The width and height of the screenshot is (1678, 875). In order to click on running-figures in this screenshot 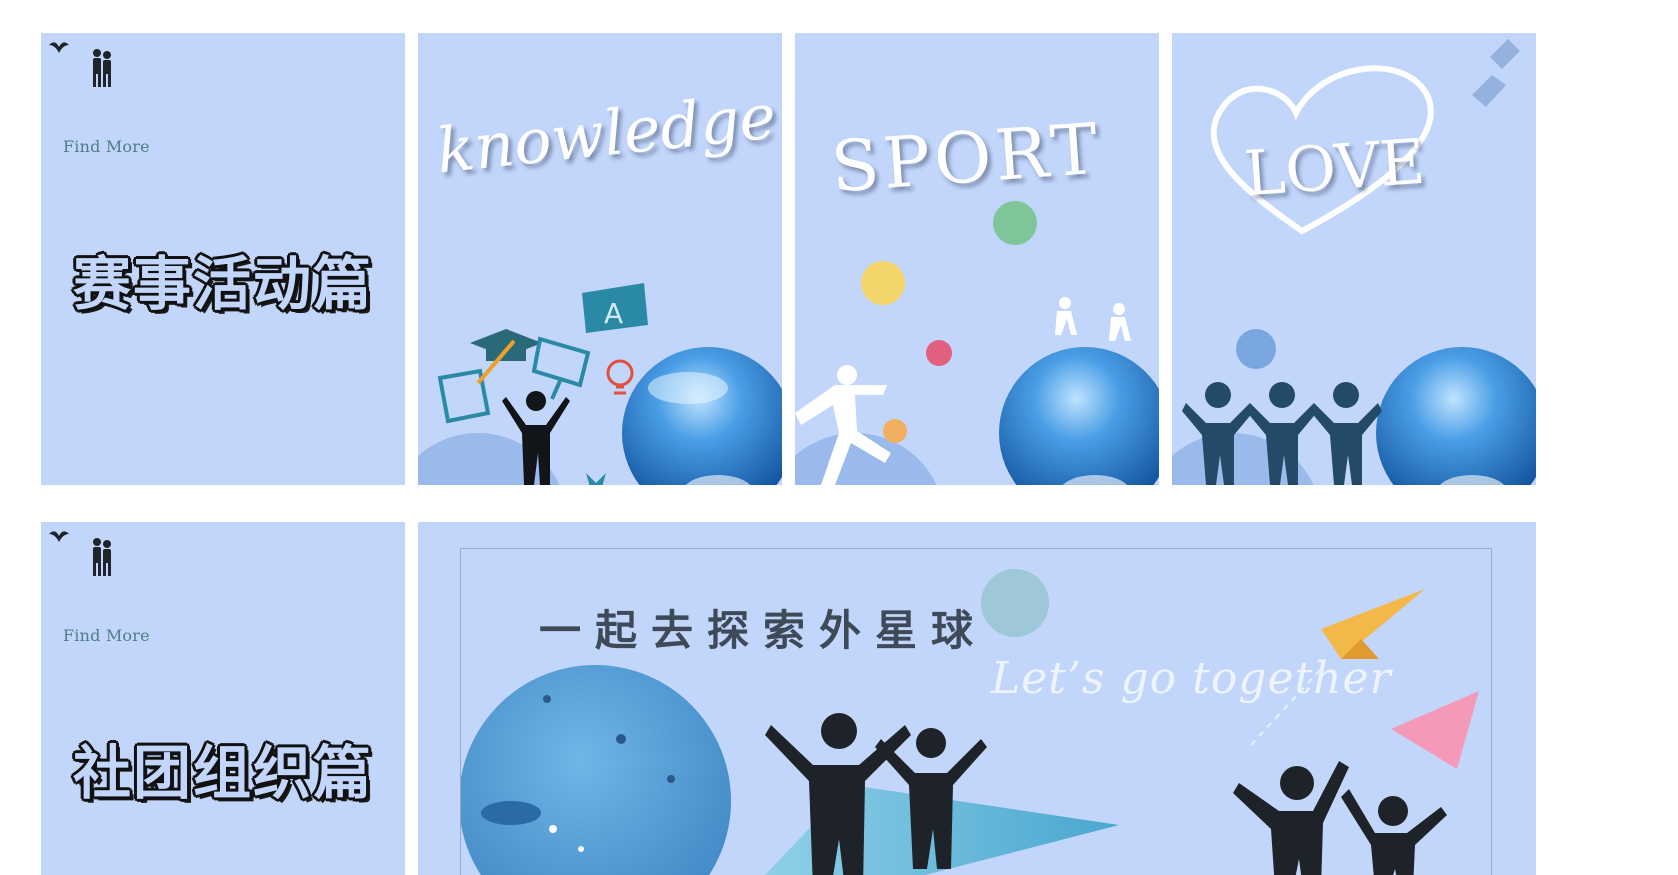, I will do `click(1093, 319)`.